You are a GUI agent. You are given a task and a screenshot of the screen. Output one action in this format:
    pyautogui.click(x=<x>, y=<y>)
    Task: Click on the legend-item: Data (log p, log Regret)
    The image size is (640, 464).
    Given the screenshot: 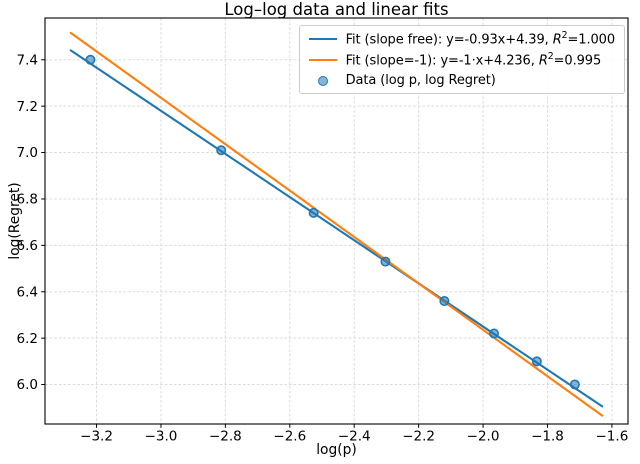 What is the action you would take?
    pyautogui.click(x=462, y=80)
    